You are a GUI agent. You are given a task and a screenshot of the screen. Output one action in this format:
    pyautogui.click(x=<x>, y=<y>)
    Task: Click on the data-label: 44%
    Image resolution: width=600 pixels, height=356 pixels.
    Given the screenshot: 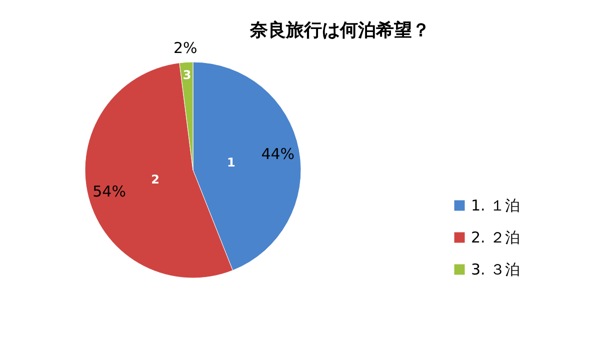 What is the action you would take?
    pyautogui.click(x=278, y=153)
    